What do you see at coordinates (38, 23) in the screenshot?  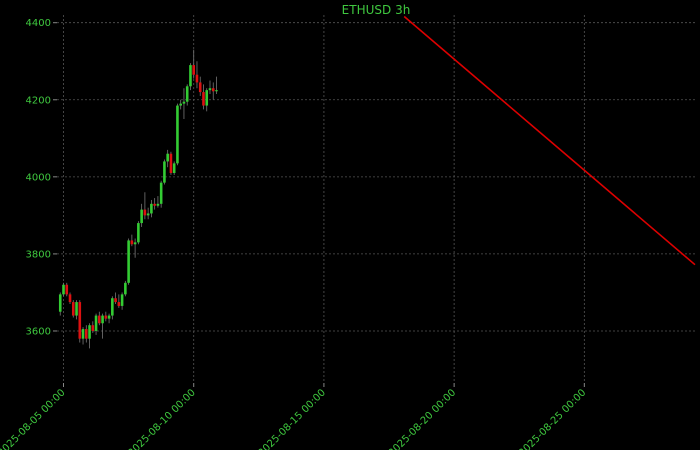 I see `y-tick-label: 4400` at bounding box center [38, 23].